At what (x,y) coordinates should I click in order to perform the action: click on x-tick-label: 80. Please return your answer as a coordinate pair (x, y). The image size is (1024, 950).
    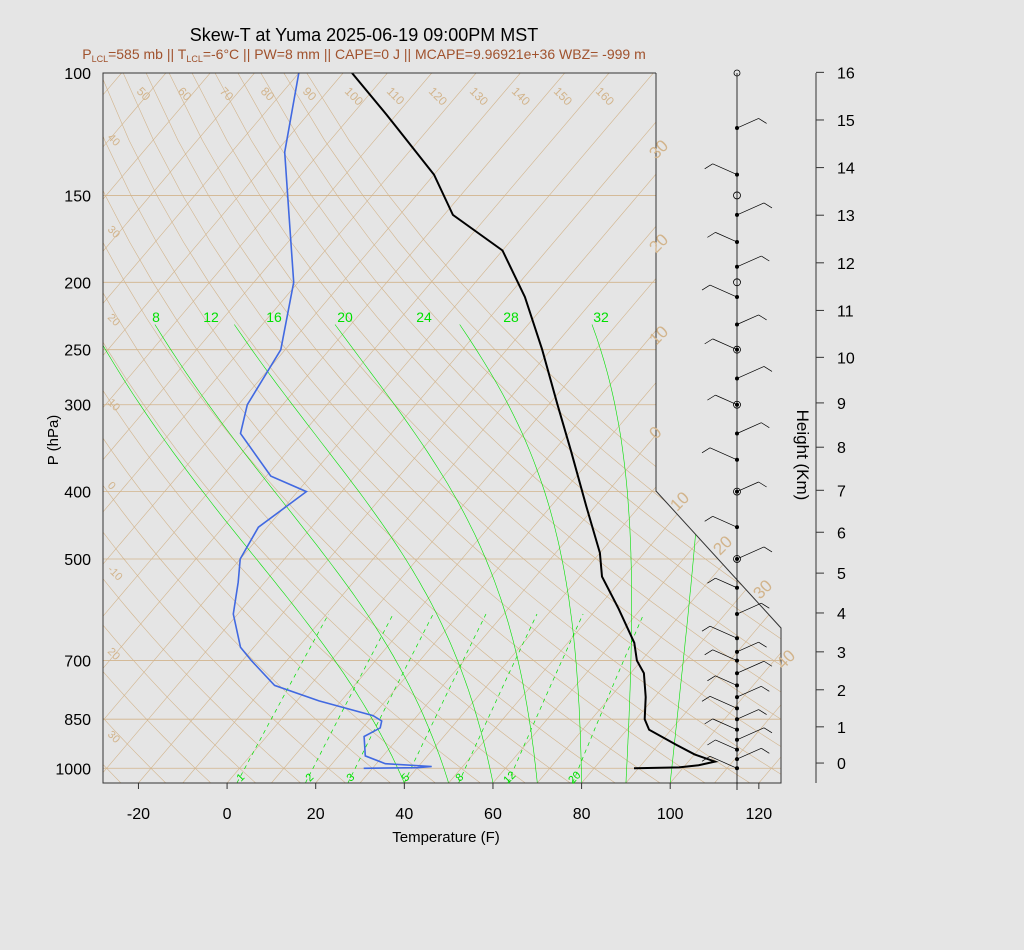
    Looking at the image, I should click on (582, 814).